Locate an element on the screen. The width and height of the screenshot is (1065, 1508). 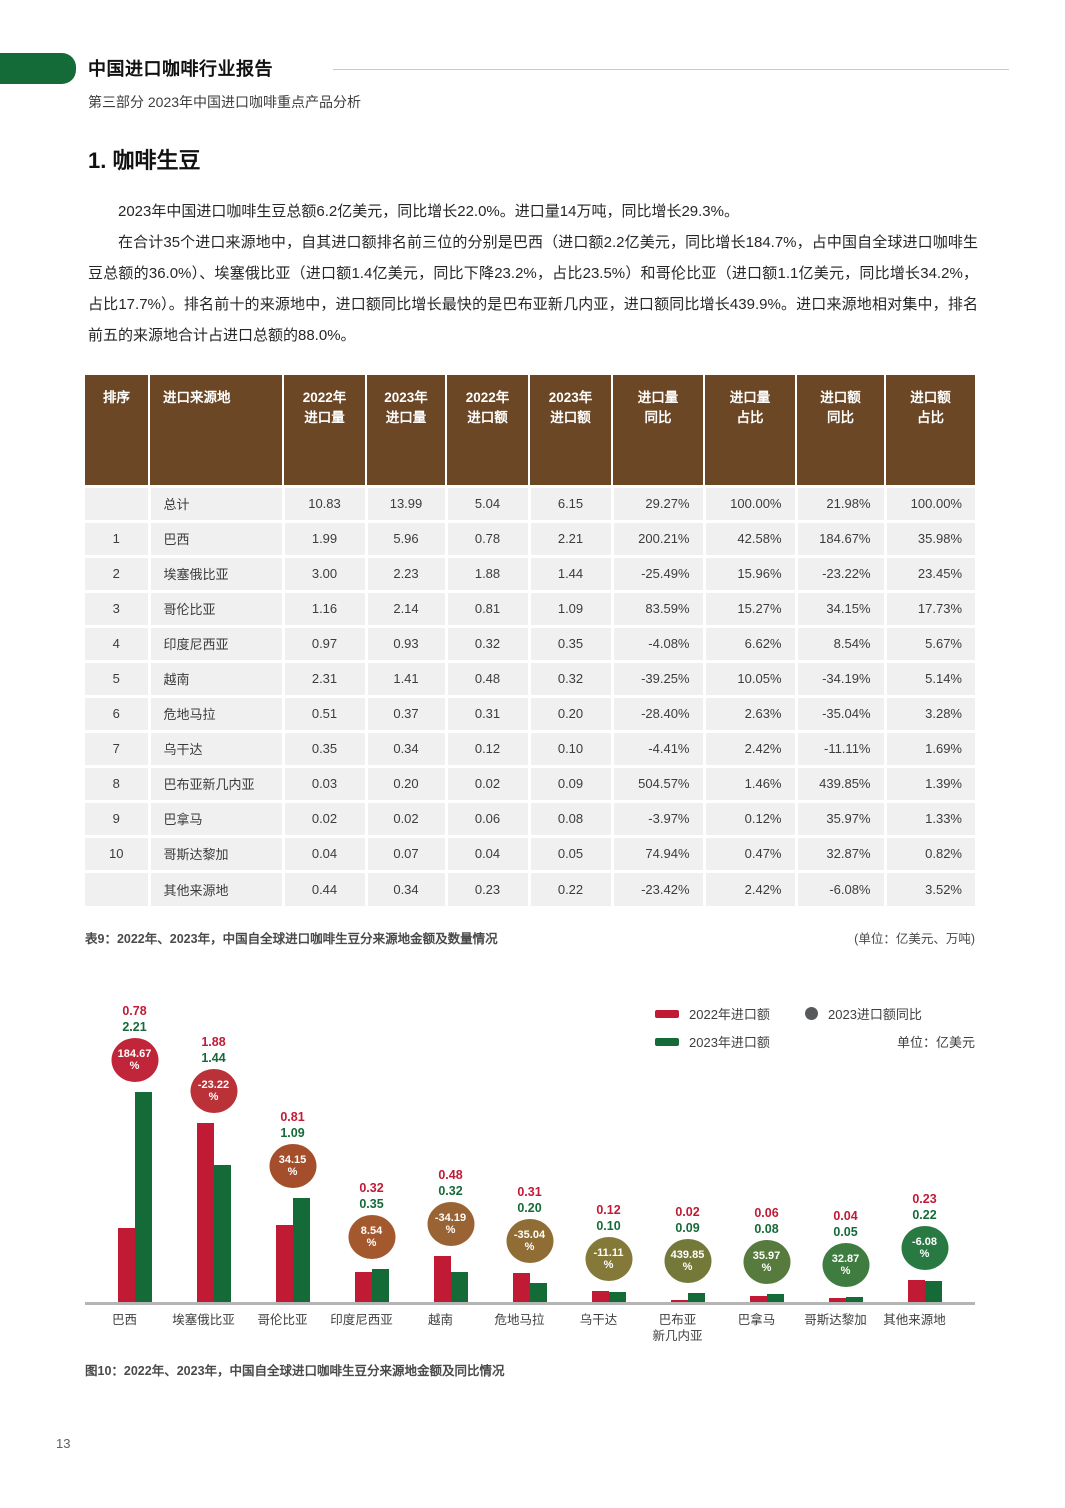
chart-unit-label: 单位：亿美元 is located at coordinates (935, 1042).